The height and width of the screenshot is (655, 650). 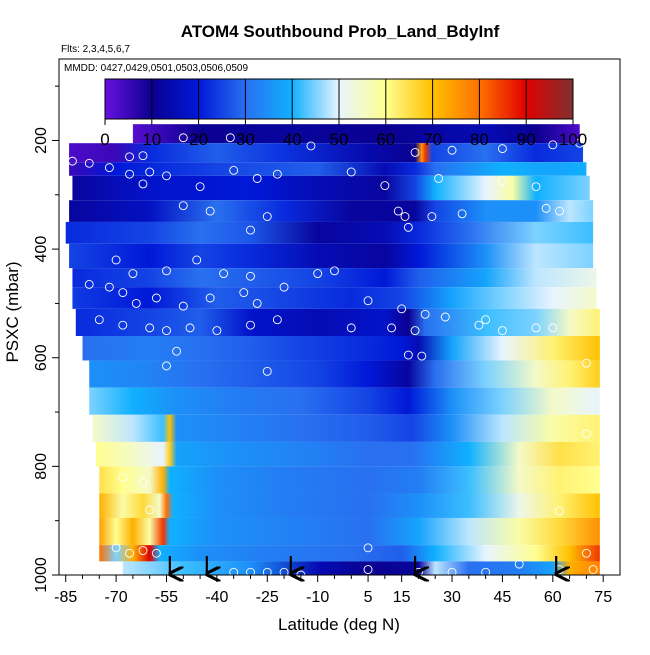 What do you see at coordinates (526, 139) in the screenshot?
I see `colorbar-tick-label: 90` at bounding box center [526, 139].